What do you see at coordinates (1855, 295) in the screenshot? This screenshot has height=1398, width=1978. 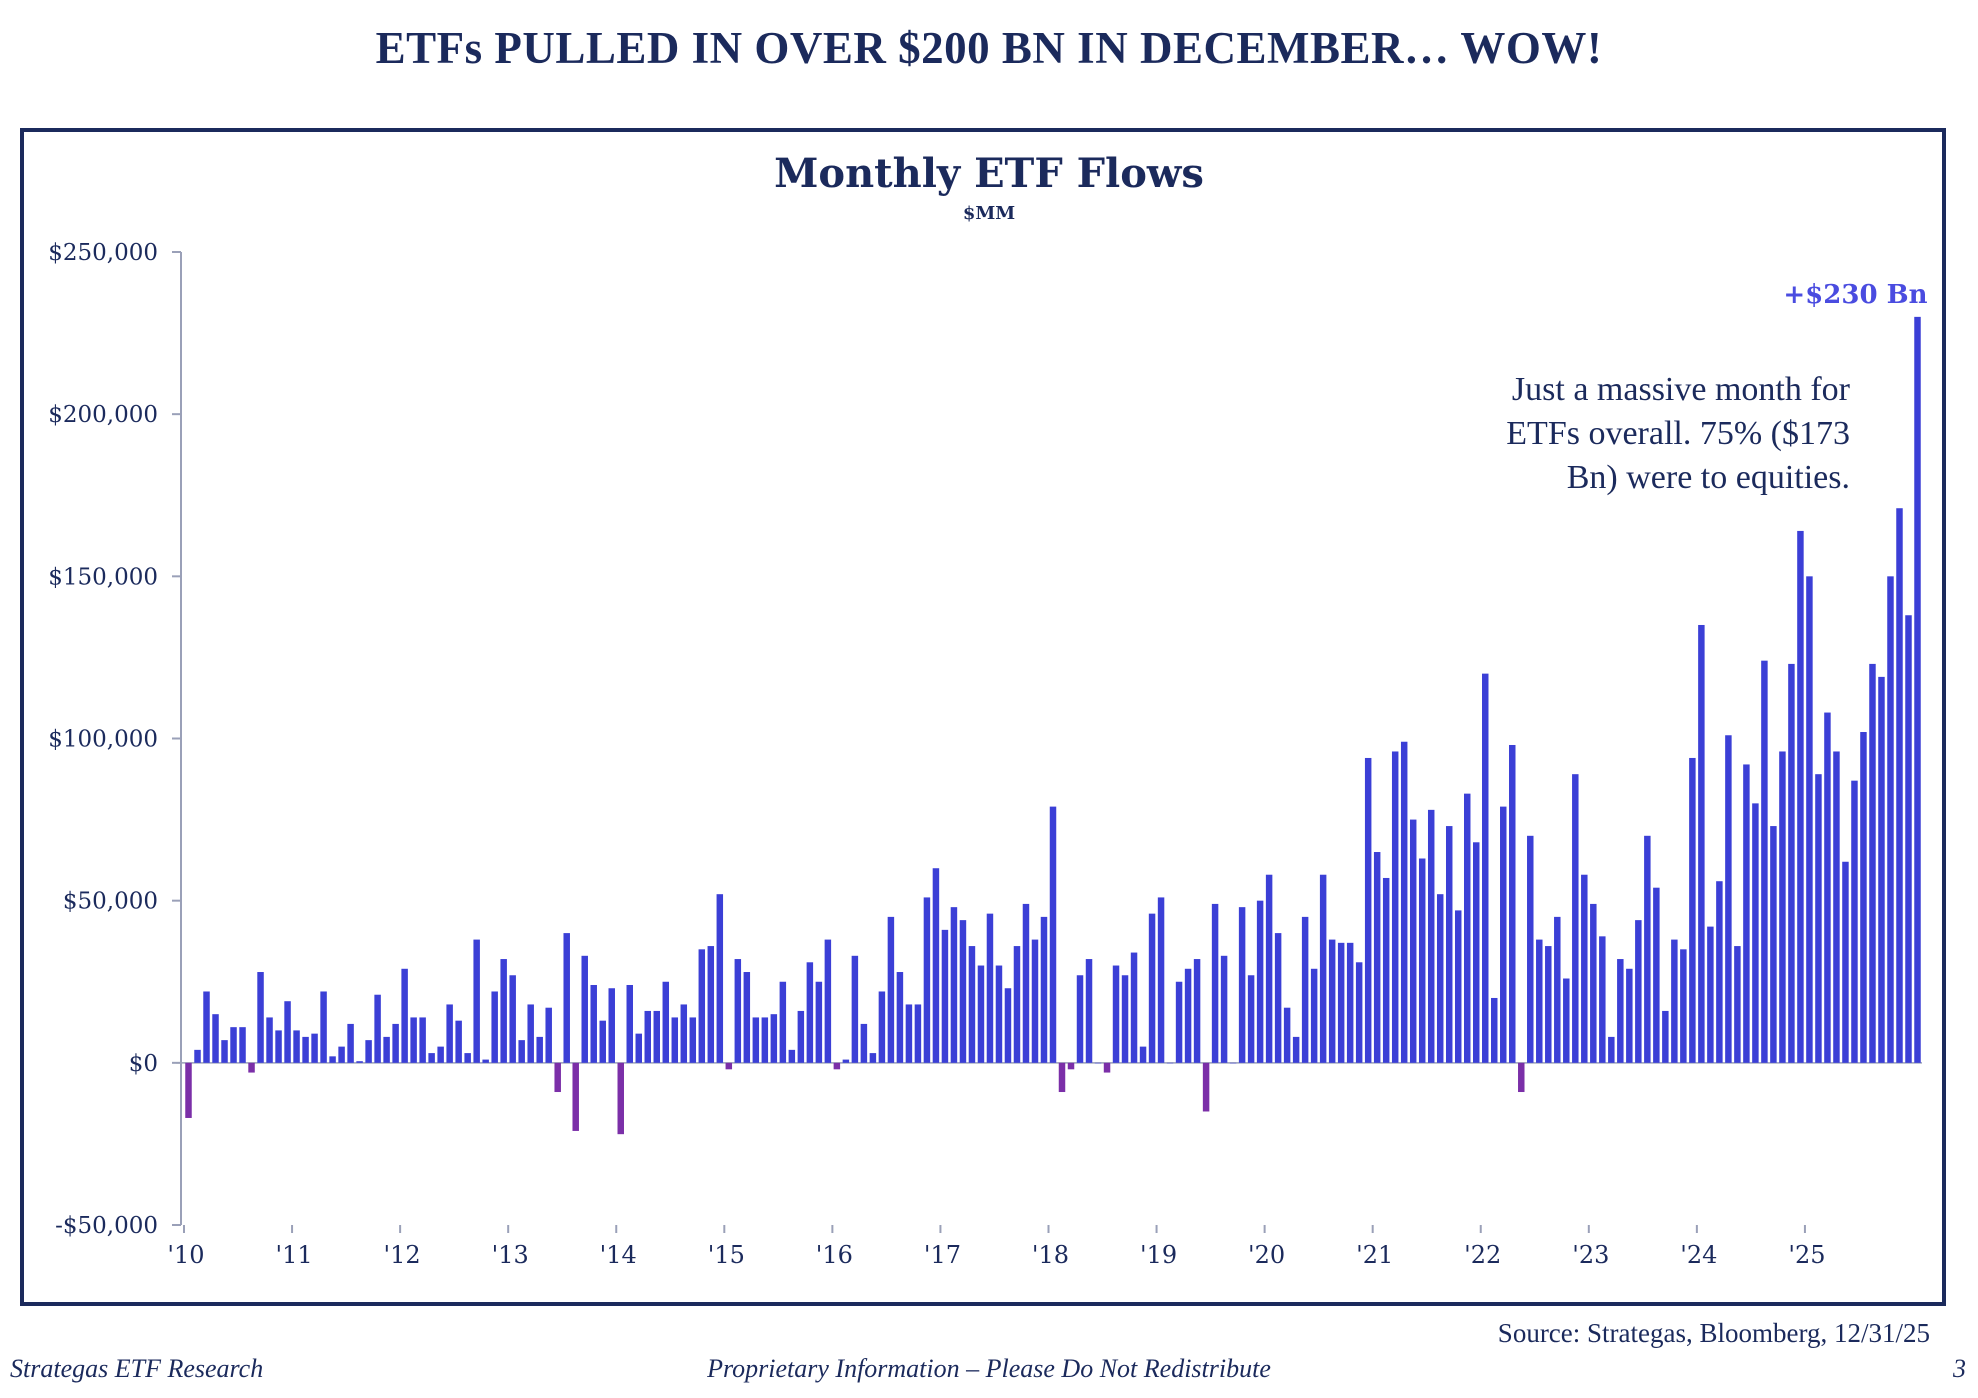 I see `peak-value-label: +$230 Bn` at bounding box center [1855, 295].